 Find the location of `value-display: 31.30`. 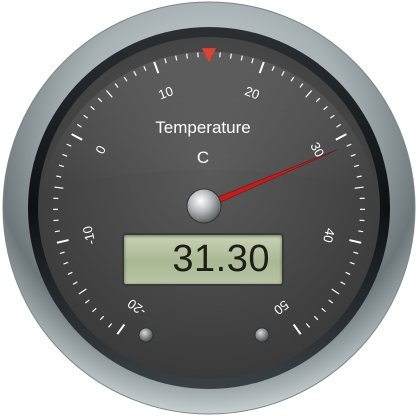

value-display: 31.30 is located at coordinates (203, 259).